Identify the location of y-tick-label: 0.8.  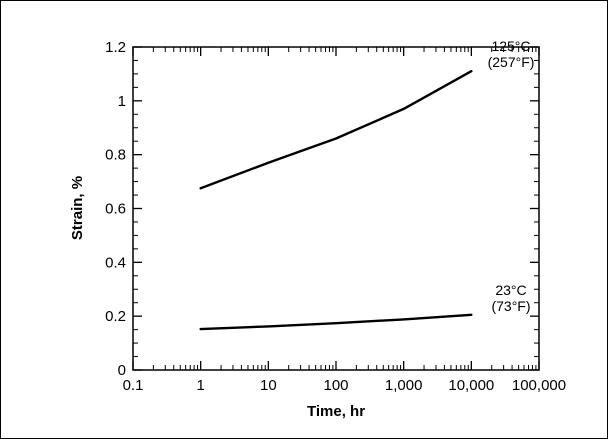
(115, 155).